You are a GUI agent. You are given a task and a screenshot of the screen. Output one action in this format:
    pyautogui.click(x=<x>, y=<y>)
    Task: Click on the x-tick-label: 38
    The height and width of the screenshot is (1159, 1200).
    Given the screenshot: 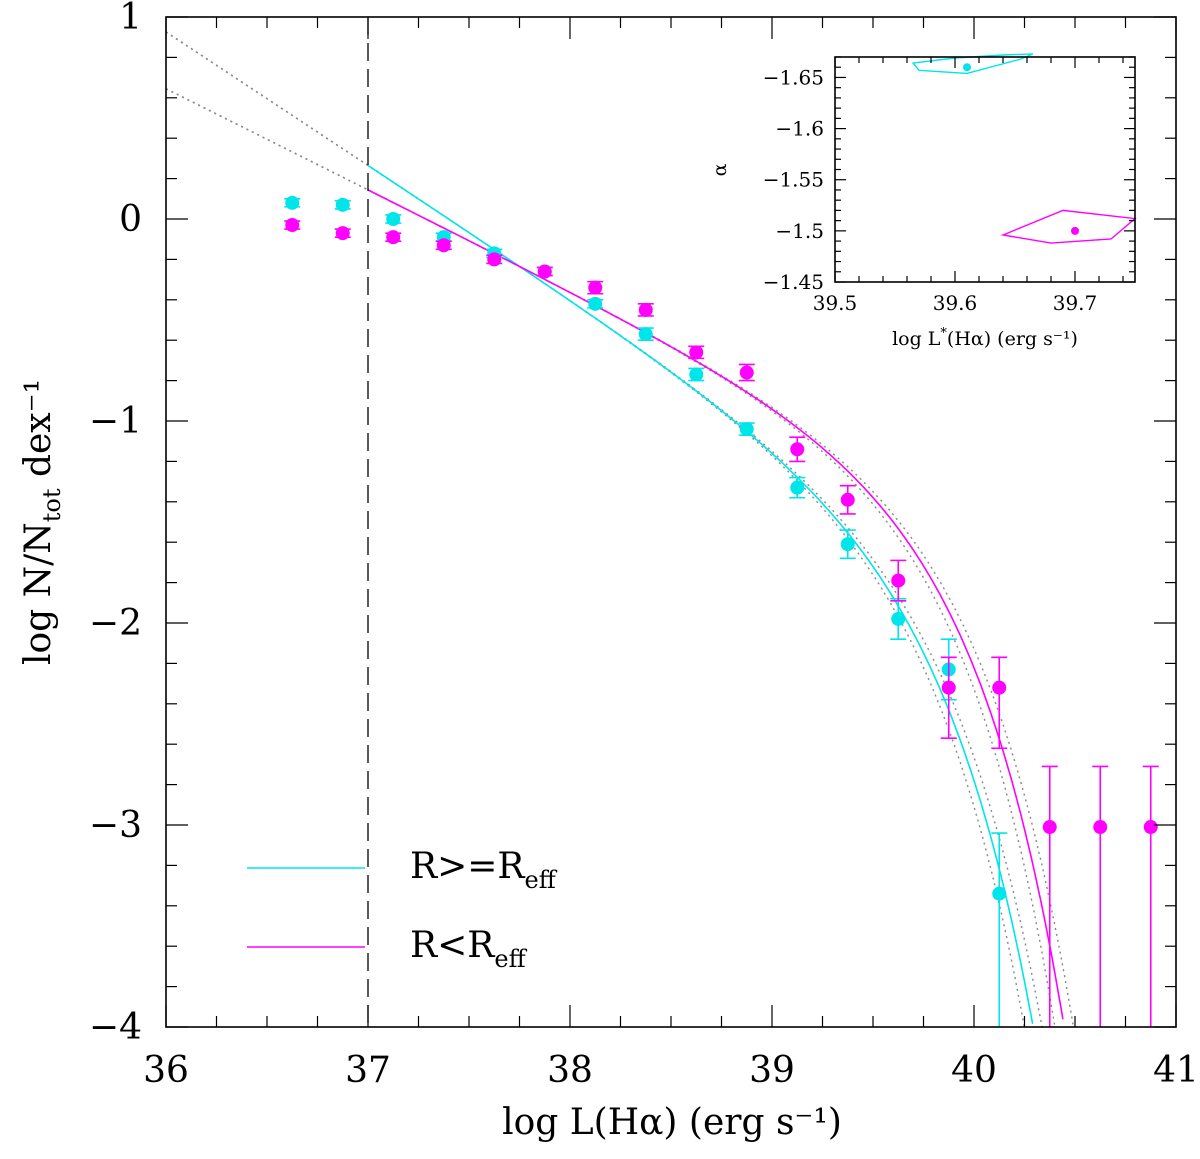 What is the action you would take?
    pyautogui.click(x=570, y=1070)
    